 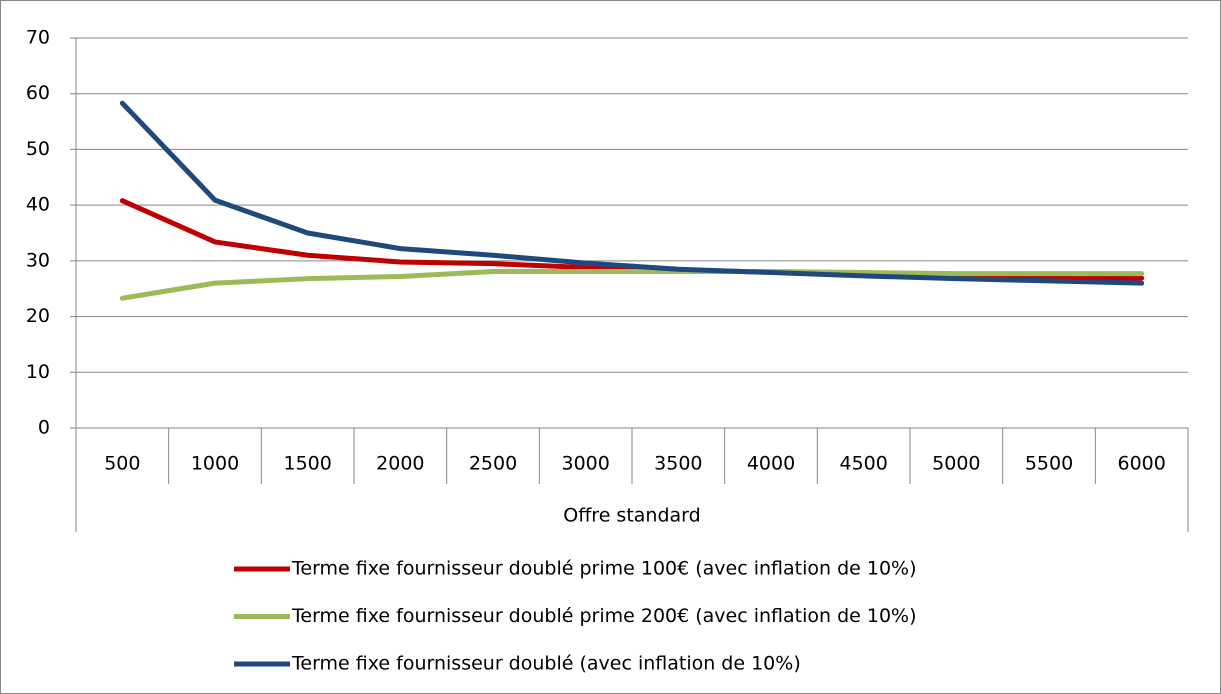 I want to click on y-tick-label: 0, so click(x=44, y=428).